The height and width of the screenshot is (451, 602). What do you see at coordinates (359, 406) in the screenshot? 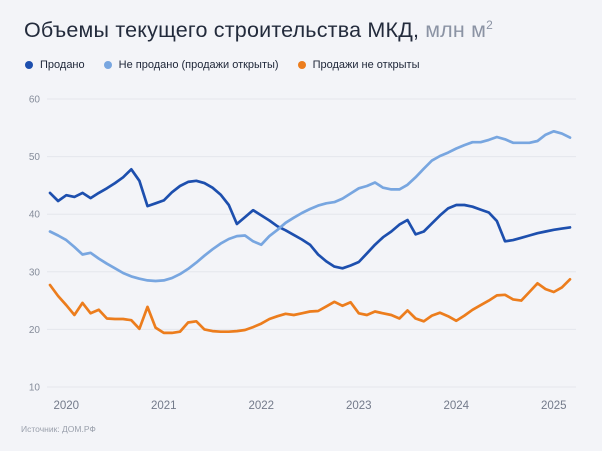
I see `x-tick-label: 2023` at bounding box center [359, 406].